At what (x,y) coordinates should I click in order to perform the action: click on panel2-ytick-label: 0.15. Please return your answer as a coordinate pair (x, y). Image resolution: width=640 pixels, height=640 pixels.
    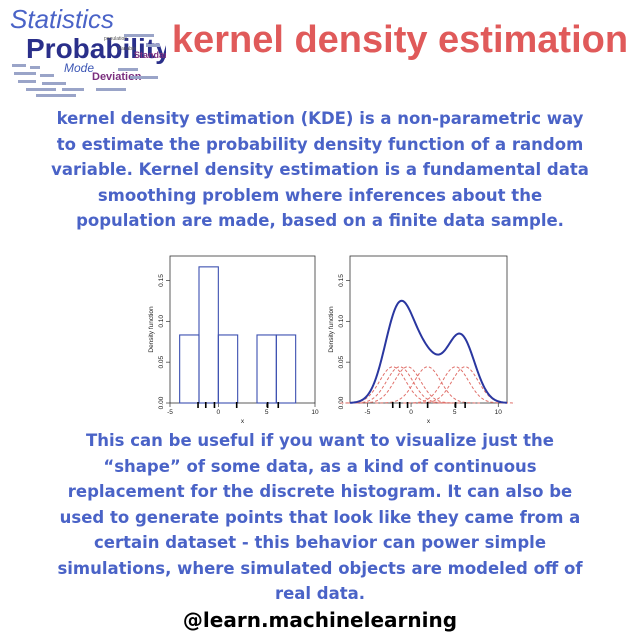
    Looking at the image, I should click on (341, 280).